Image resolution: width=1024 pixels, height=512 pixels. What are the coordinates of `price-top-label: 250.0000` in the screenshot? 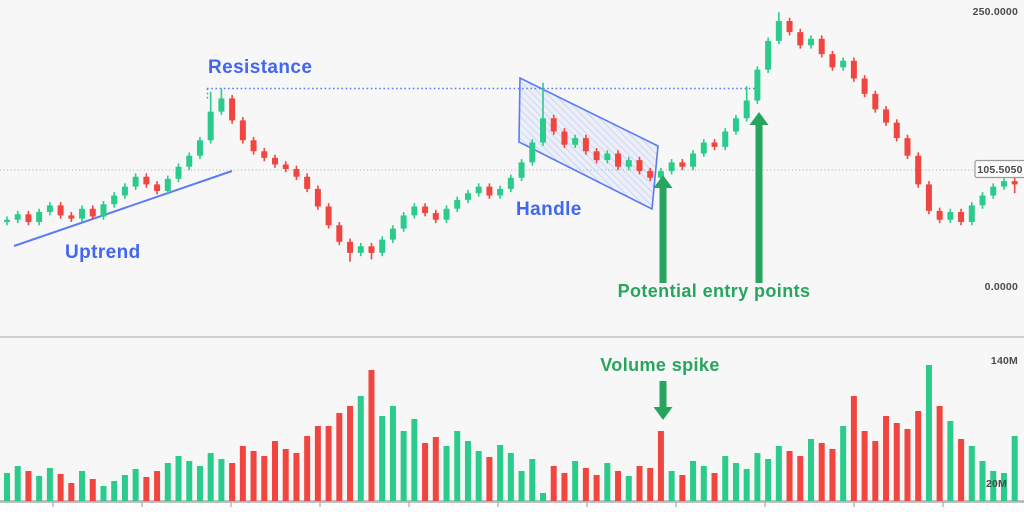 It's located at (995, 12).